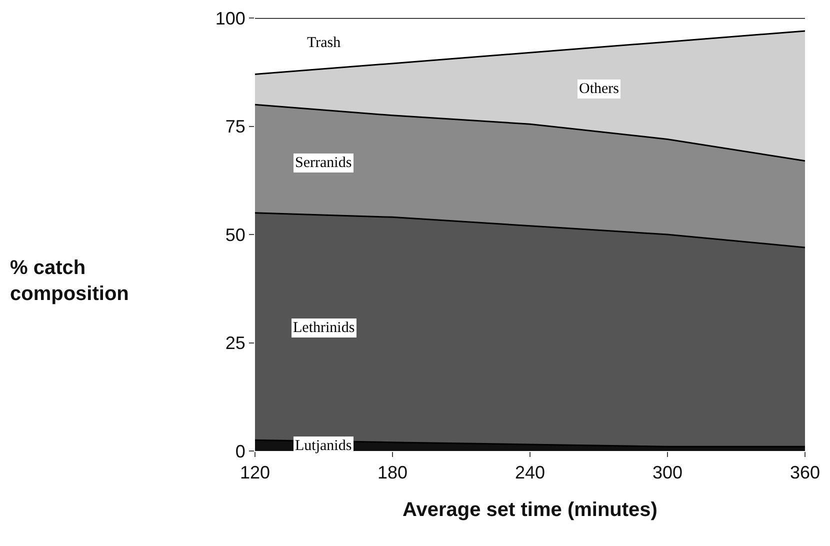 This screenshot has width=830, height=546. What do you see at coordinates (323, 446) in the screenshot?
I see `series-label: Lutjanids` at bounding box center [323, 446].